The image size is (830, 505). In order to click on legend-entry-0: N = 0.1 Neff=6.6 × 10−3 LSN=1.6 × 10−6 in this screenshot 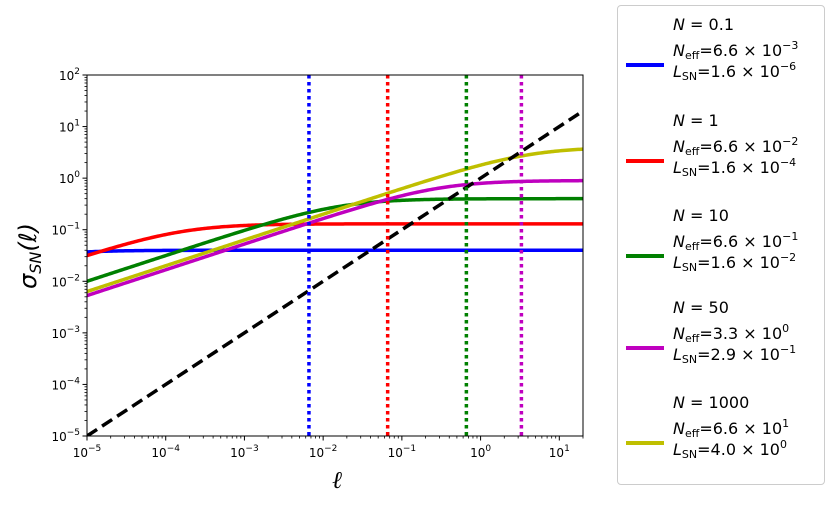, I will do `click(722, 59)`.